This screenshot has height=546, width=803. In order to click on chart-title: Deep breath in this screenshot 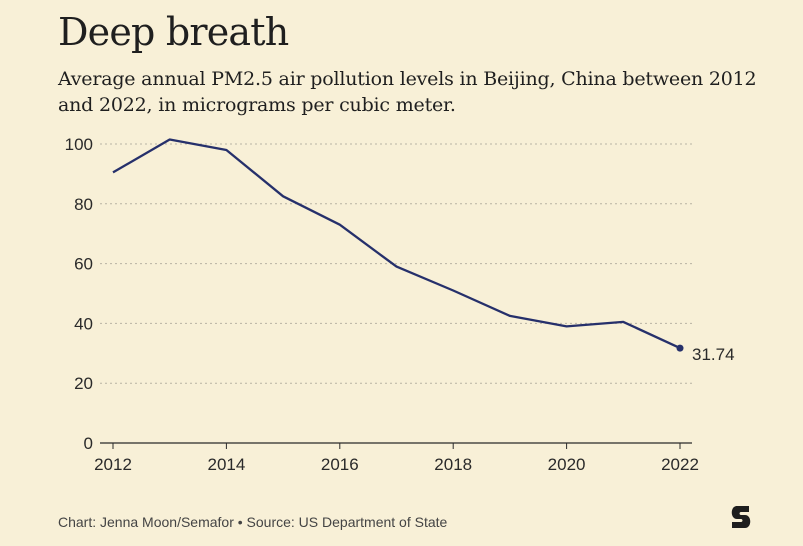, I will do `click(173, 32)`.